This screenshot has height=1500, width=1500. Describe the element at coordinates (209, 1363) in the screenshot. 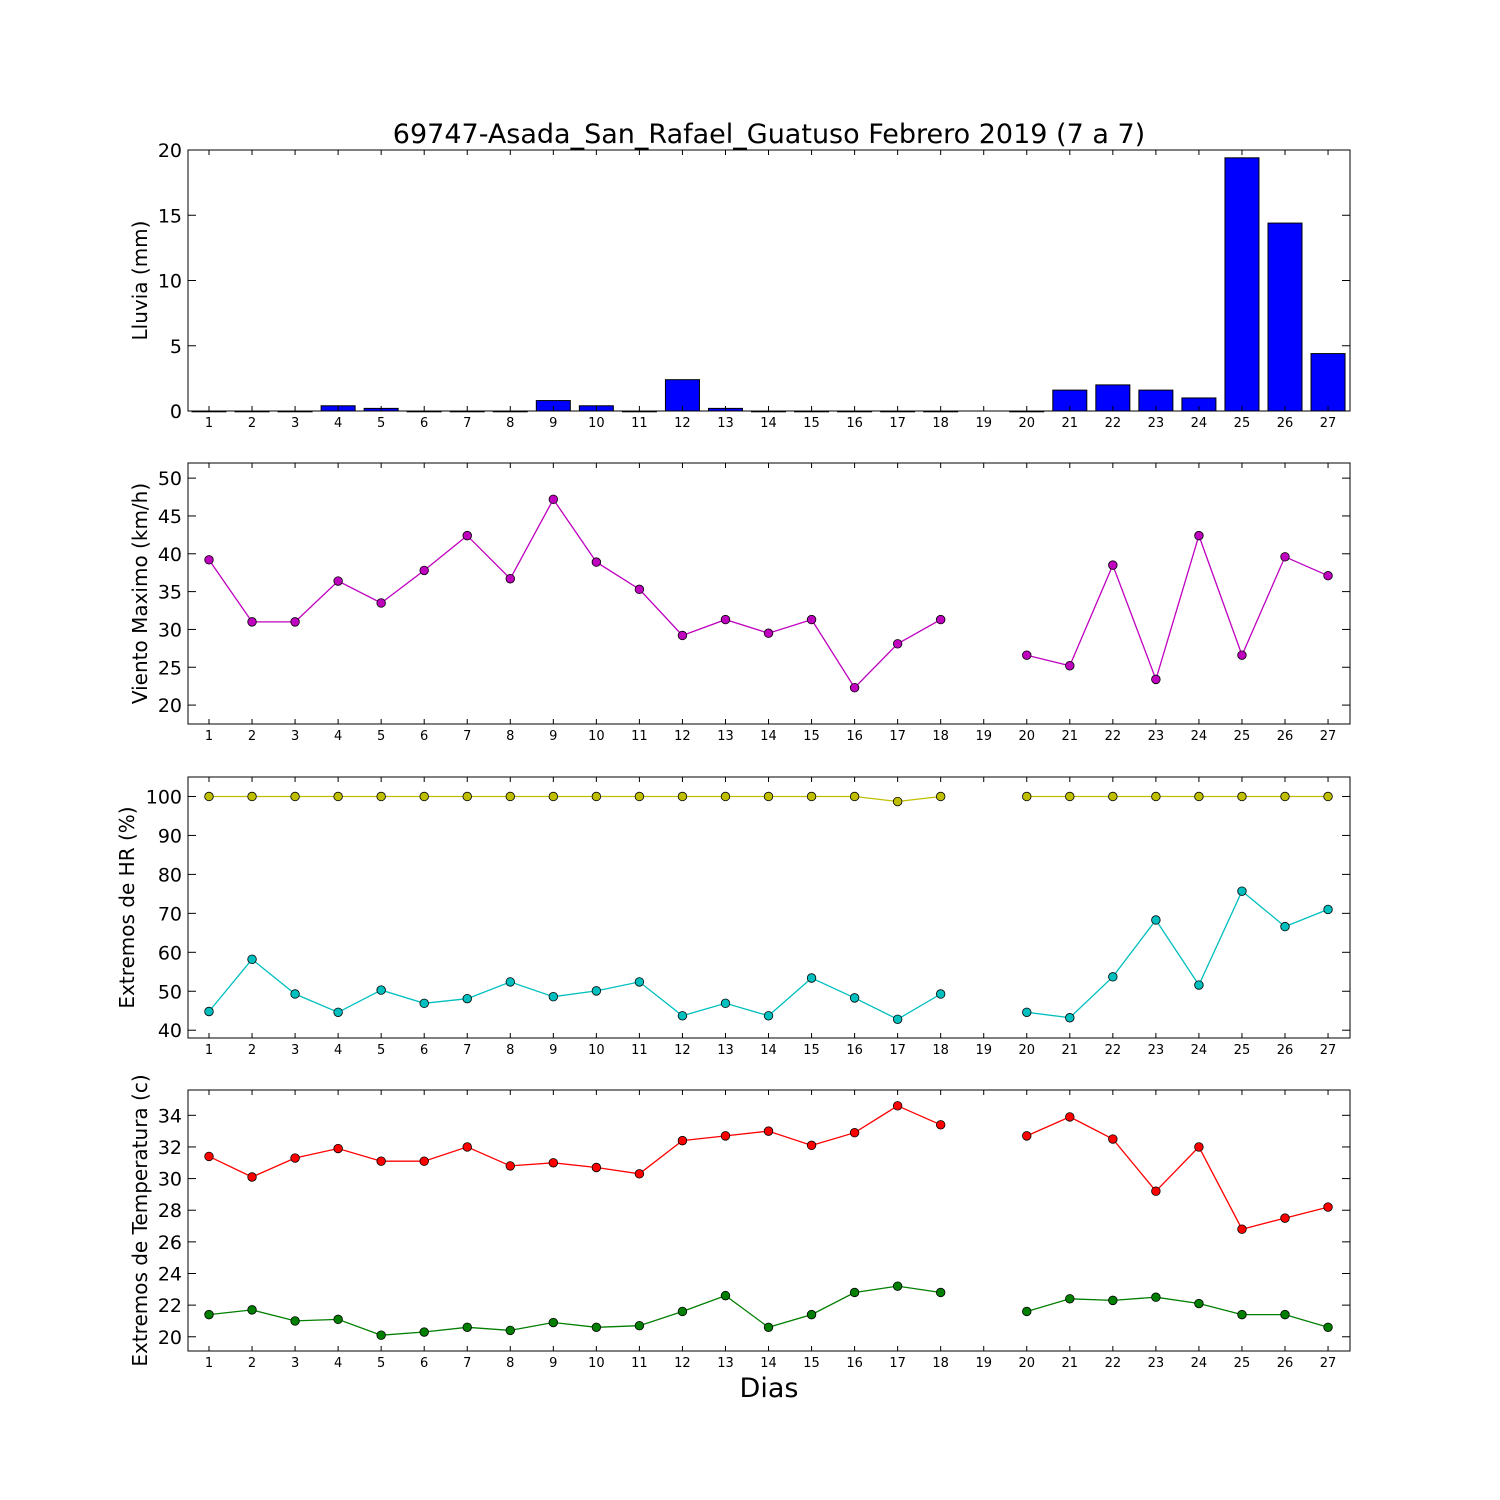

I see `x-tick-label-temp-1: 1` at that location.